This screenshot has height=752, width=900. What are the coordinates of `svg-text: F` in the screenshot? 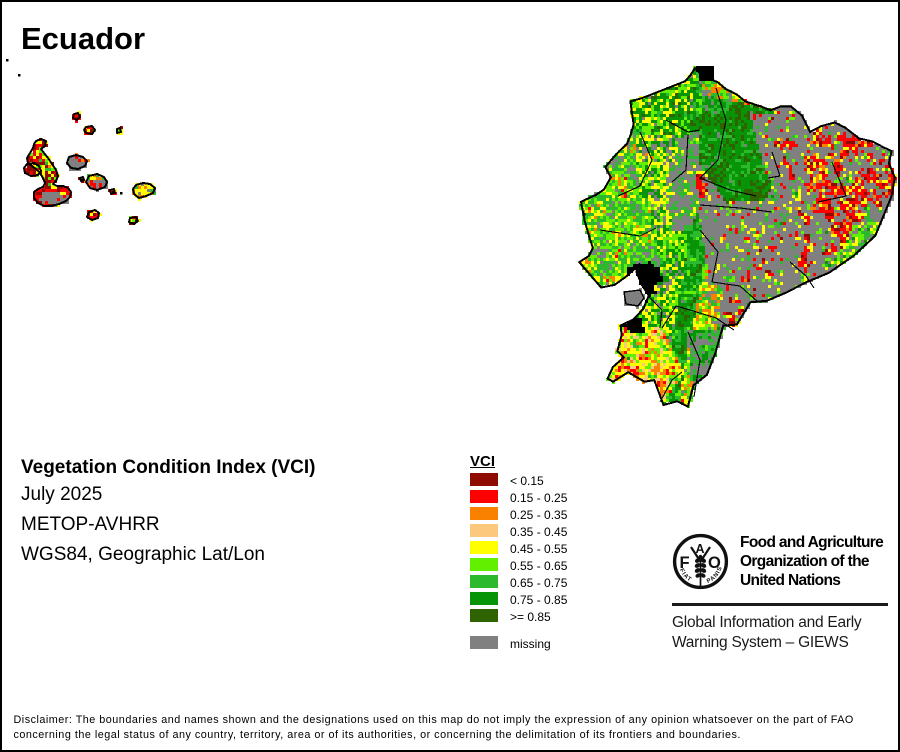 It's located at (685, 563).